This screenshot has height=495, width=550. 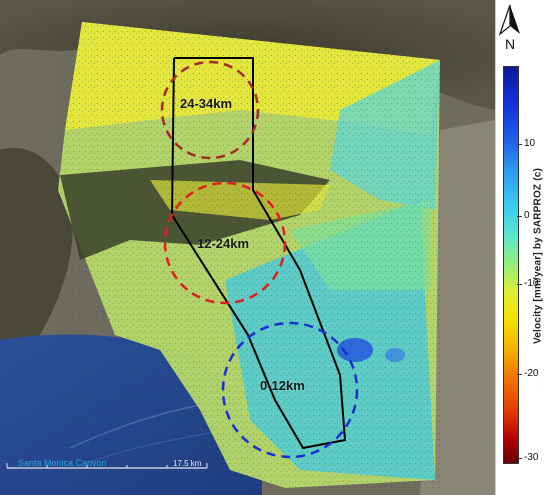 What do you see at coordinates (187, 463) in the screenshot?
I see `scale-bar-label: 17.5 km` at bounding box center [187, 463].